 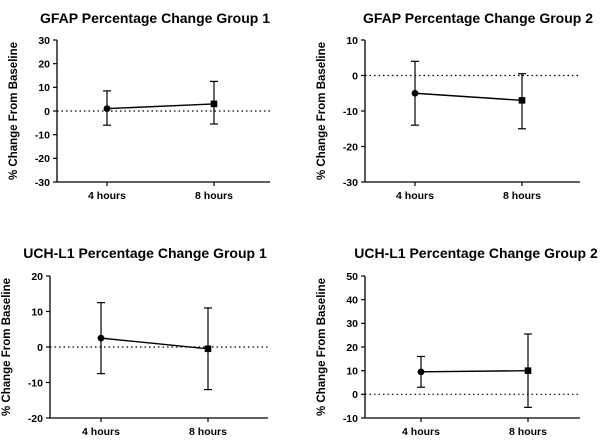 I want to click on chart-title: UCH-L1 Percentage Change Group 1, so click(x=145, y=253).